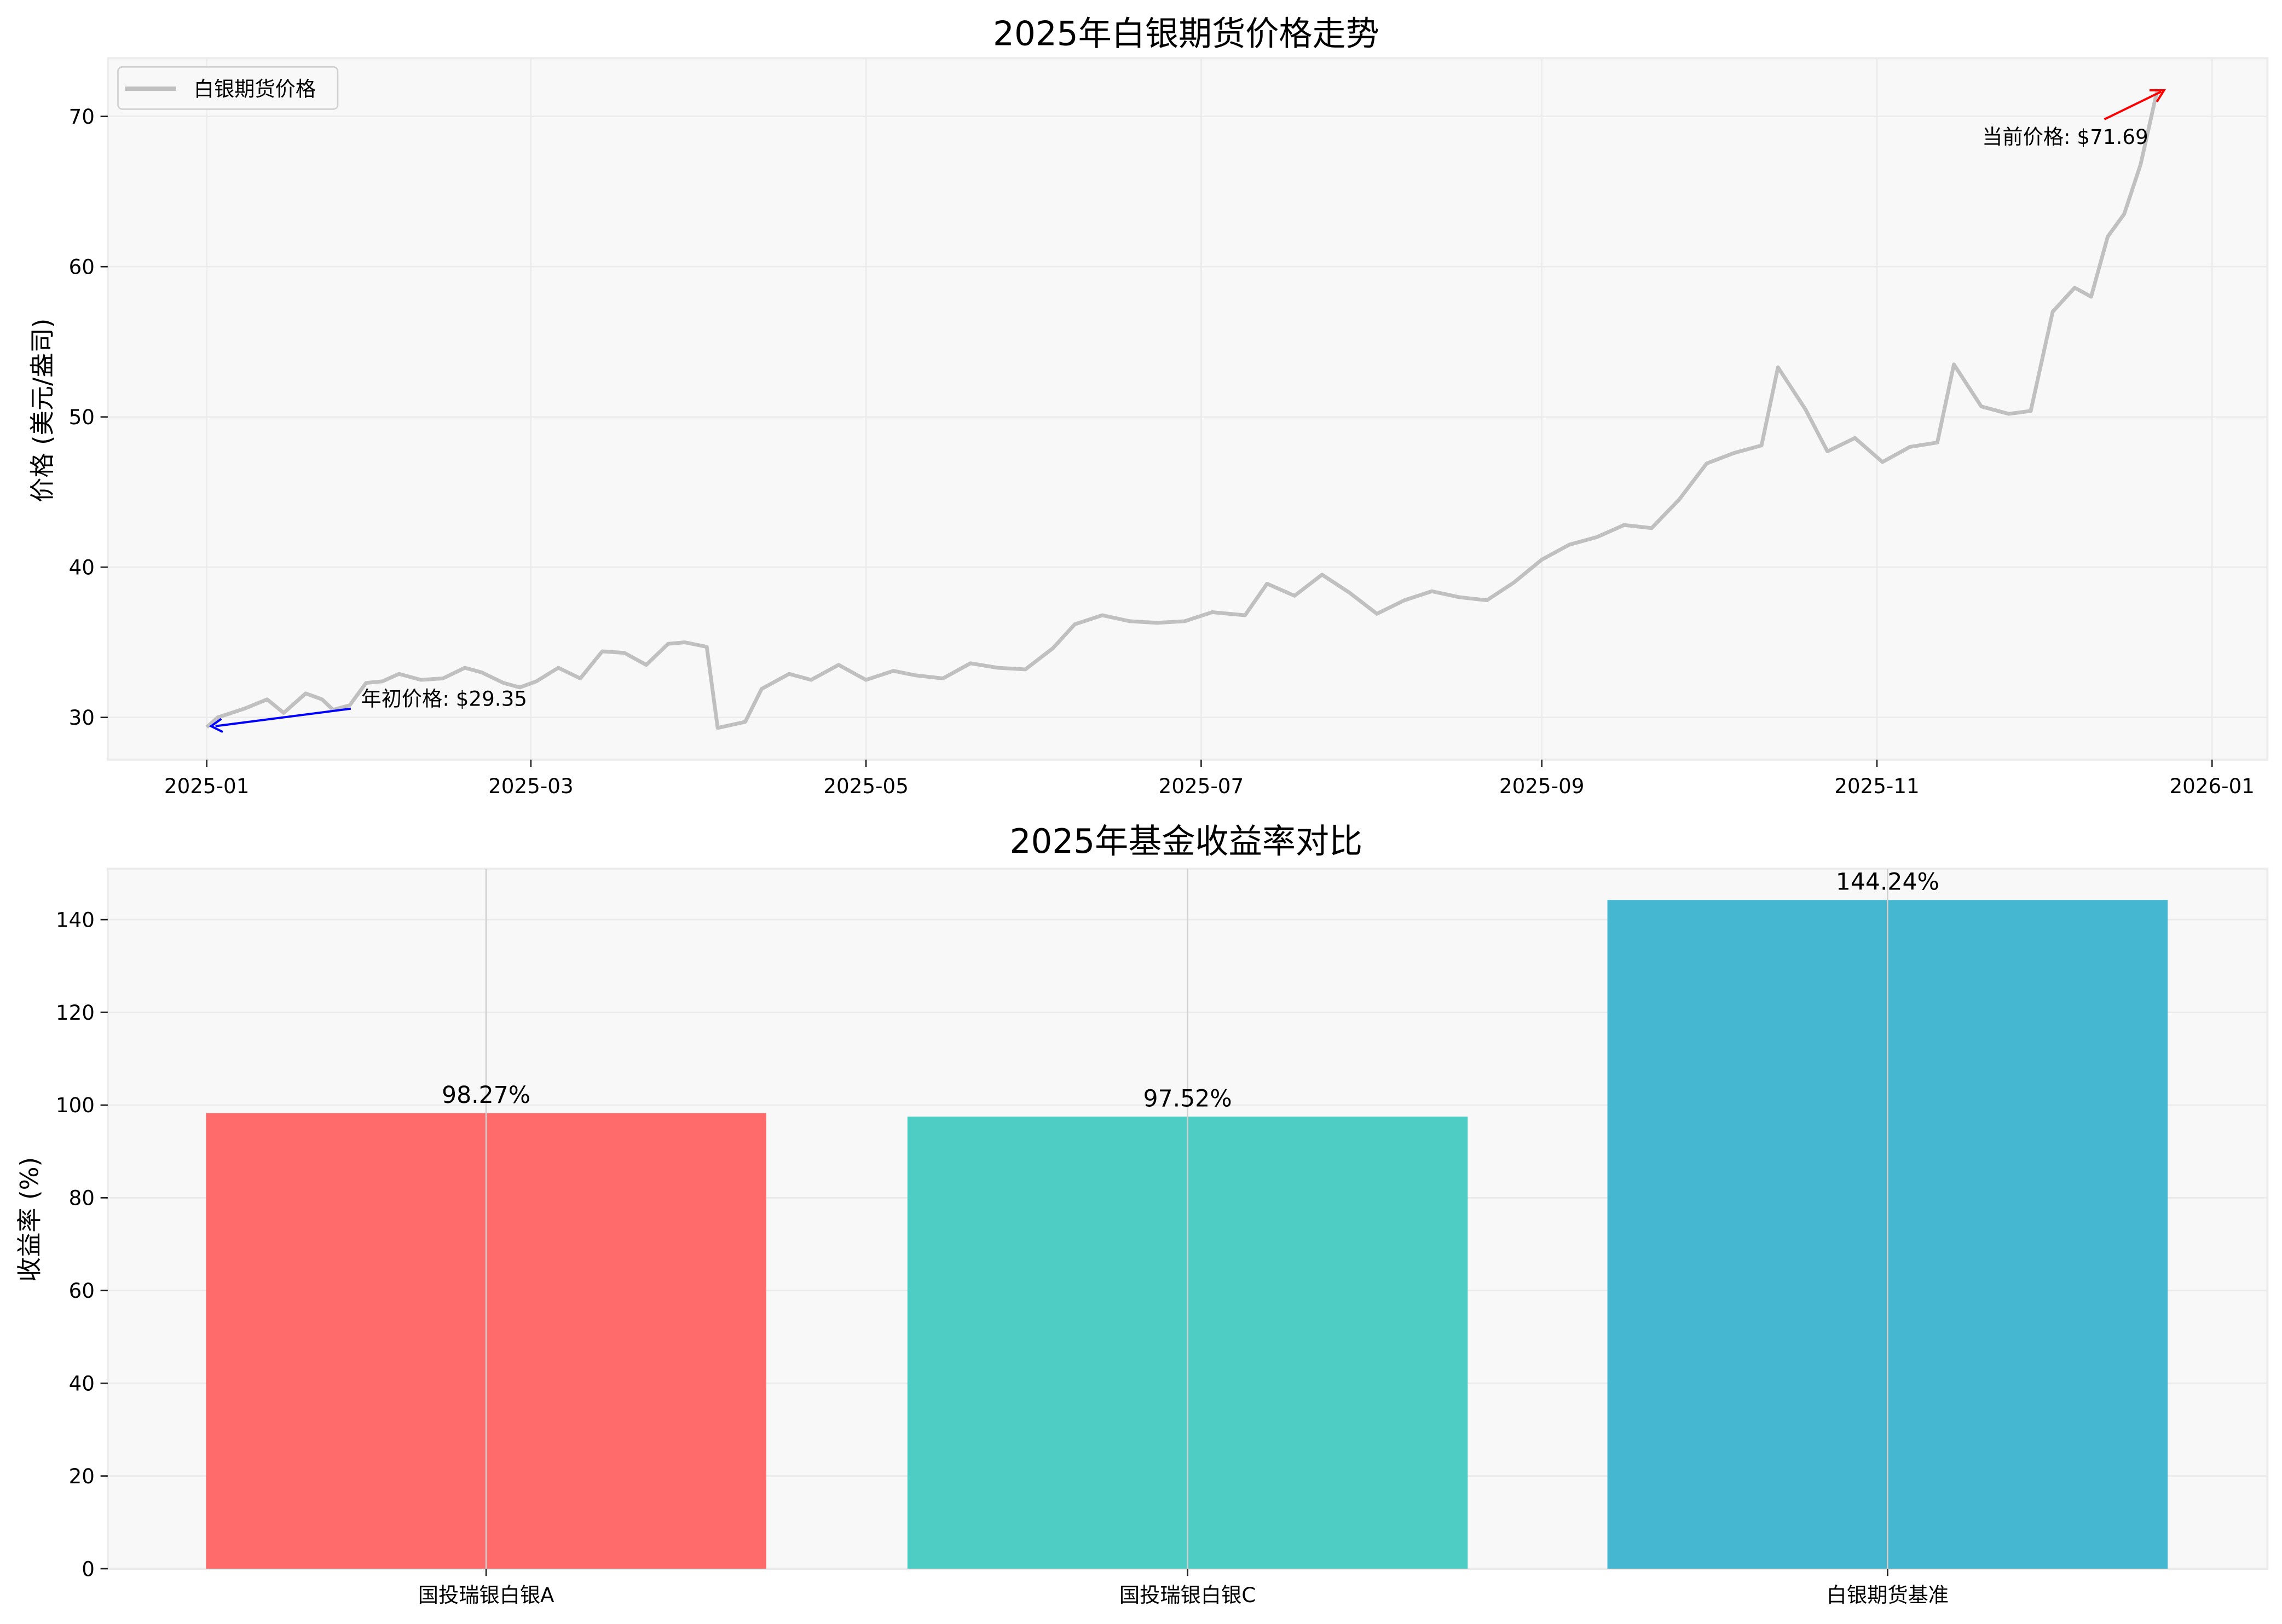 The image size is (2282, 1624). What do you see at coordinates (82, 1198) in the screenshot?
I see `y-tick-label: 80` at bounding box center [82, 1198].